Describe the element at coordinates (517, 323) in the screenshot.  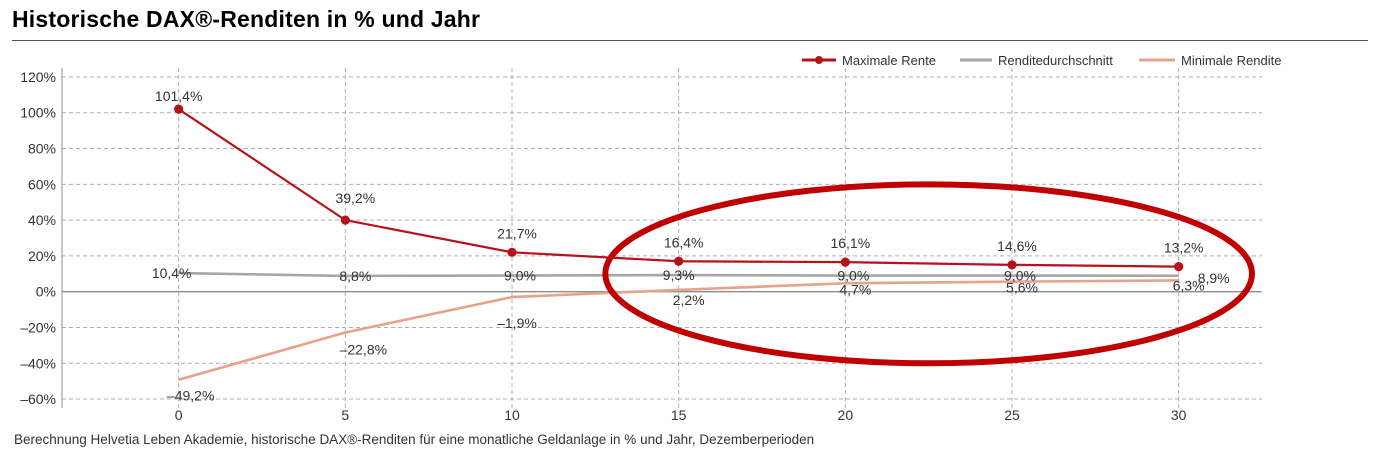
I see `data-label-min: –1,9%` at that location.